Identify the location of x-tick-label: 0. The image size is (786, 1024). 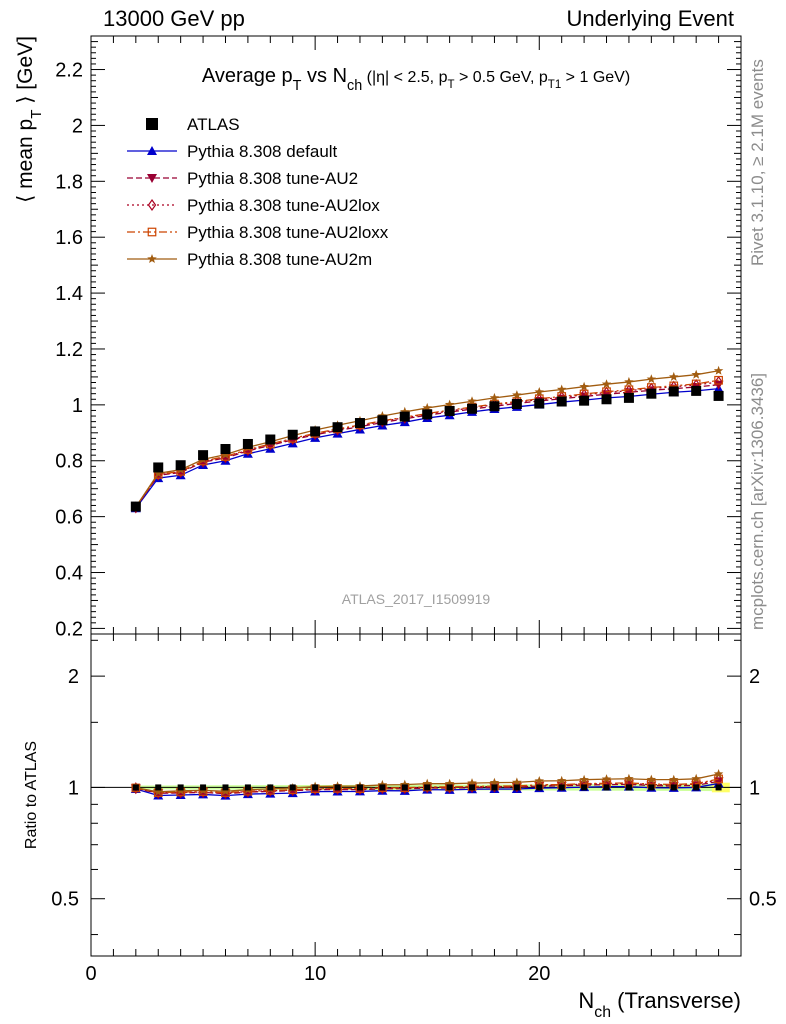
(90, 974).